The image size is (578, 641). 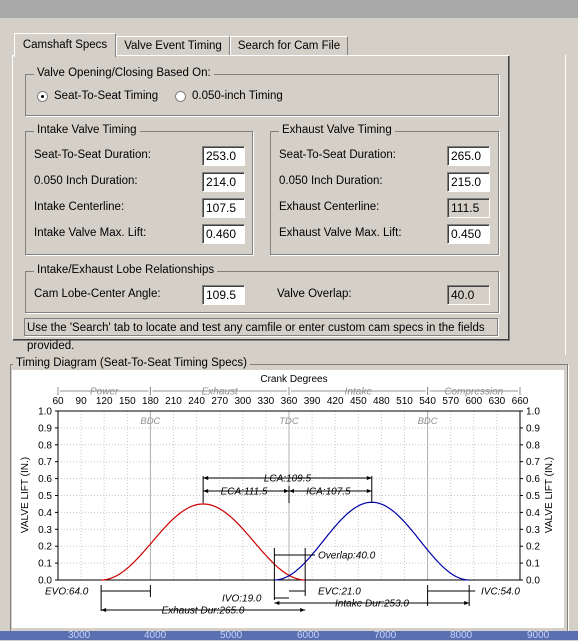 I want to click on x-axis-title: Crank Degrees, so click(x=293, y=379).